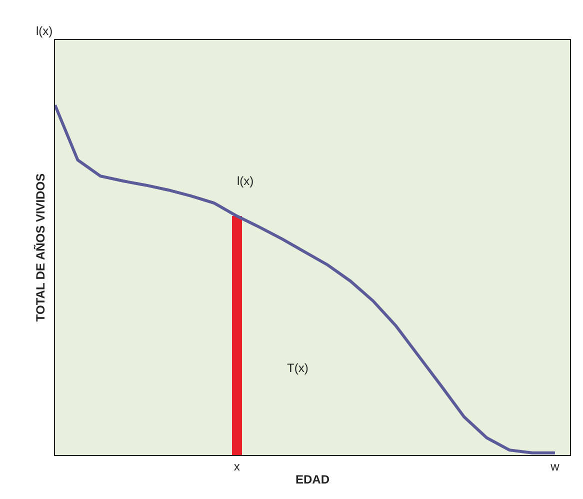 This screenshot has height=499, width=583. I want to click on y-axis-title: TOTAL DE AÑOS VIVIDOS, so click(40, 247).